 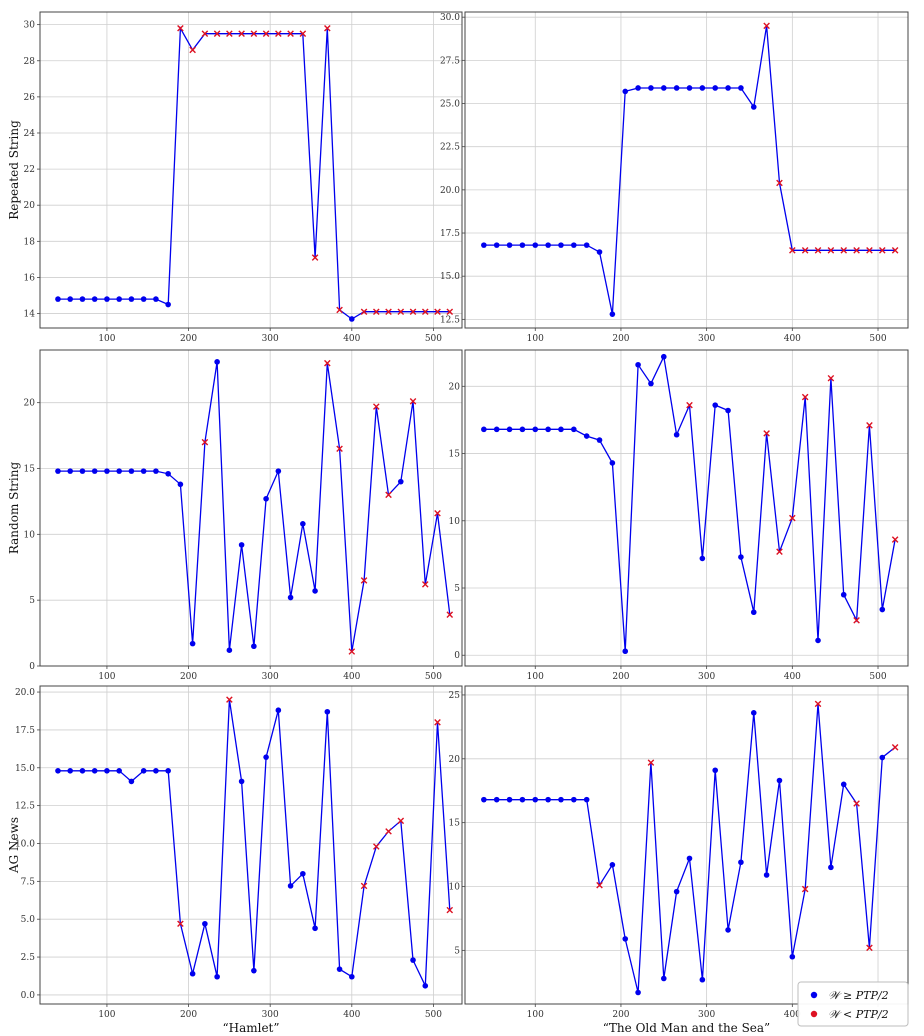 What do you see at coordinates (30, 315) in the screenshot?
I see `y-tick-label: 14` at bounding box center [30, 315].